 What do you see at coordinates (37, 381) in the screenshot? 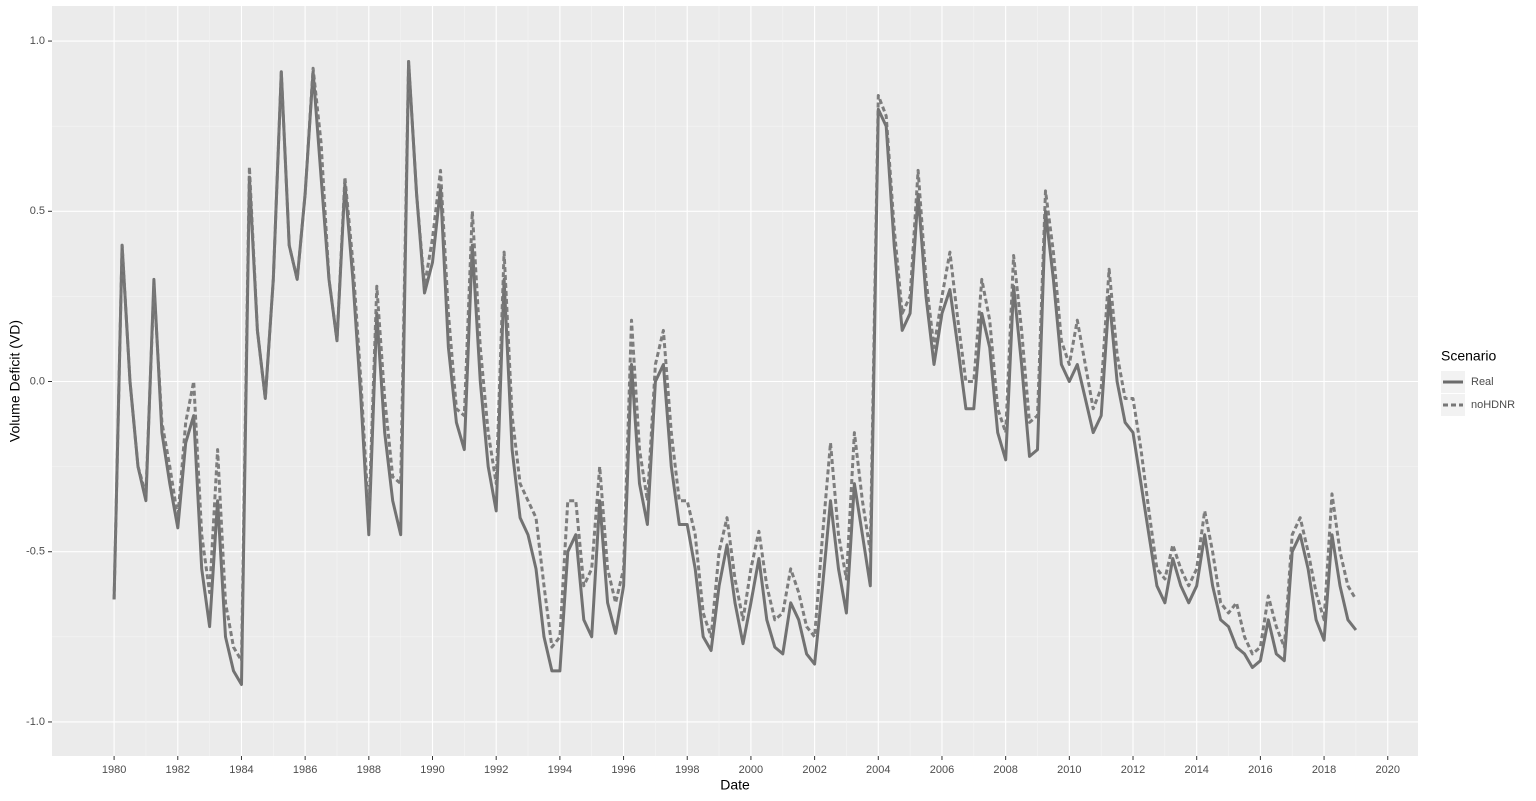
I see `y-tick-label: 0.0` at bounding box center [37, 381].